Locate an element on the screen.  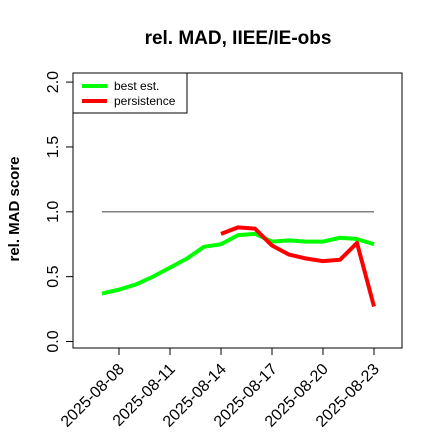
series-layer is located at coordinates (238, 266).